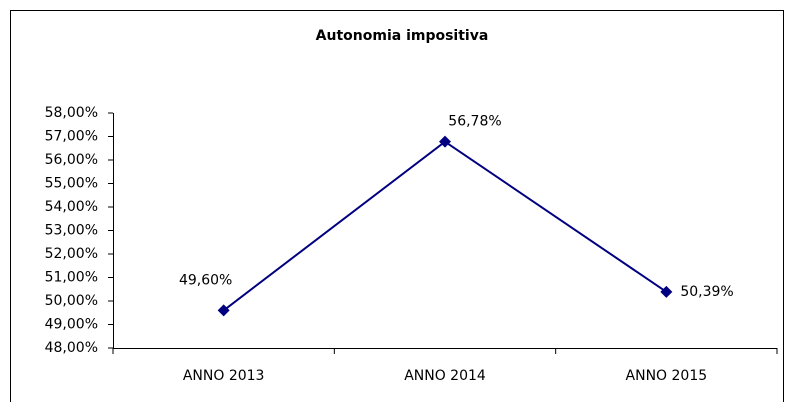 The image size is (785, 402). What do you see at coordinates (205, 280) in the screenshot?
I see `data-label: 49,60%` at bounding box center [205, 280].